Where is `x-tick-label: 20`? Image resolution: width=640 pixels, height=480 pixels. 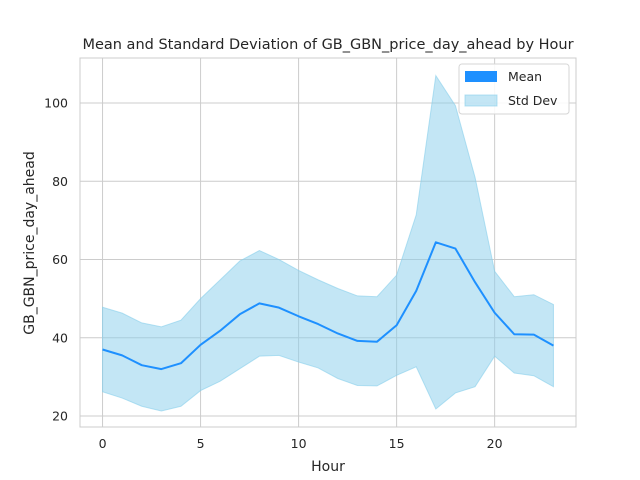 x-tick-label: 20 is located at coordinates (495, 443).